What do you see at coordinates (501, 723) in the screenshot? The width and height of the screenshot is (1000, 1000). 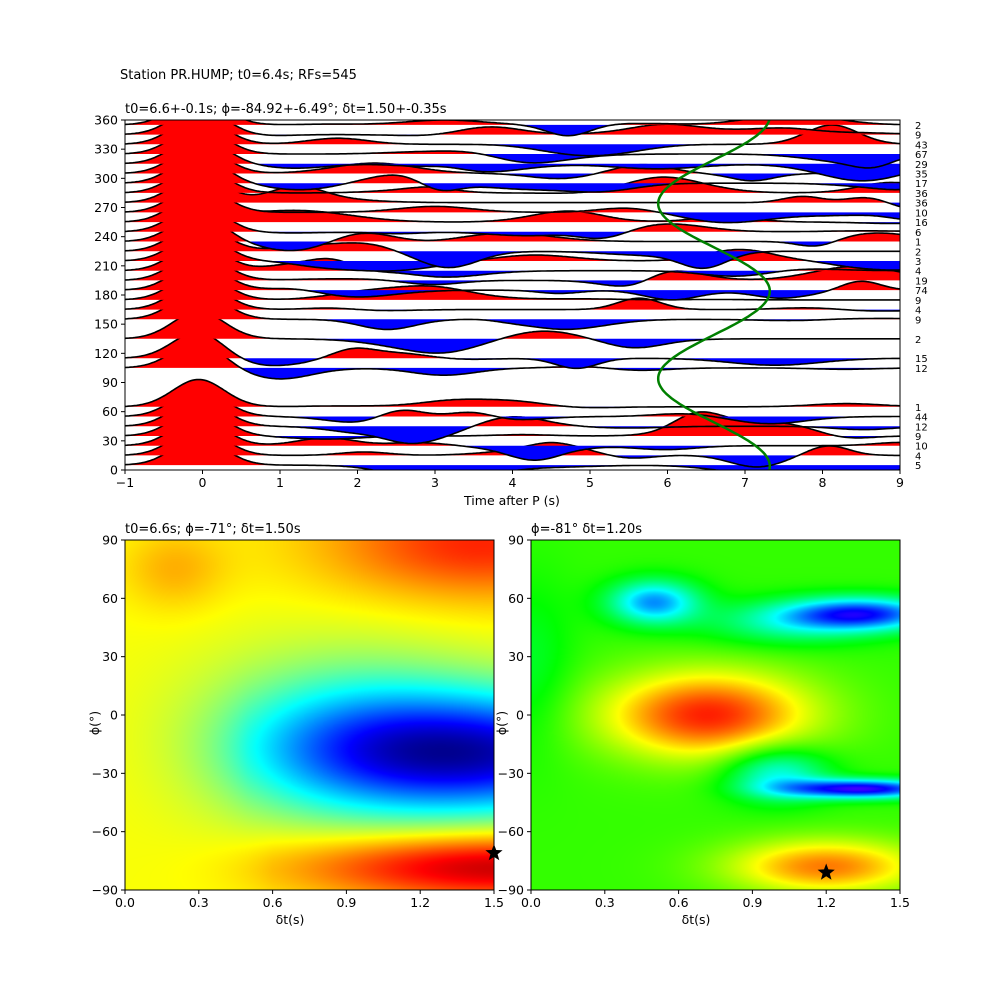 I see `misfit-right-y-label: ϕ(°)` at bounding box center [501, 723].